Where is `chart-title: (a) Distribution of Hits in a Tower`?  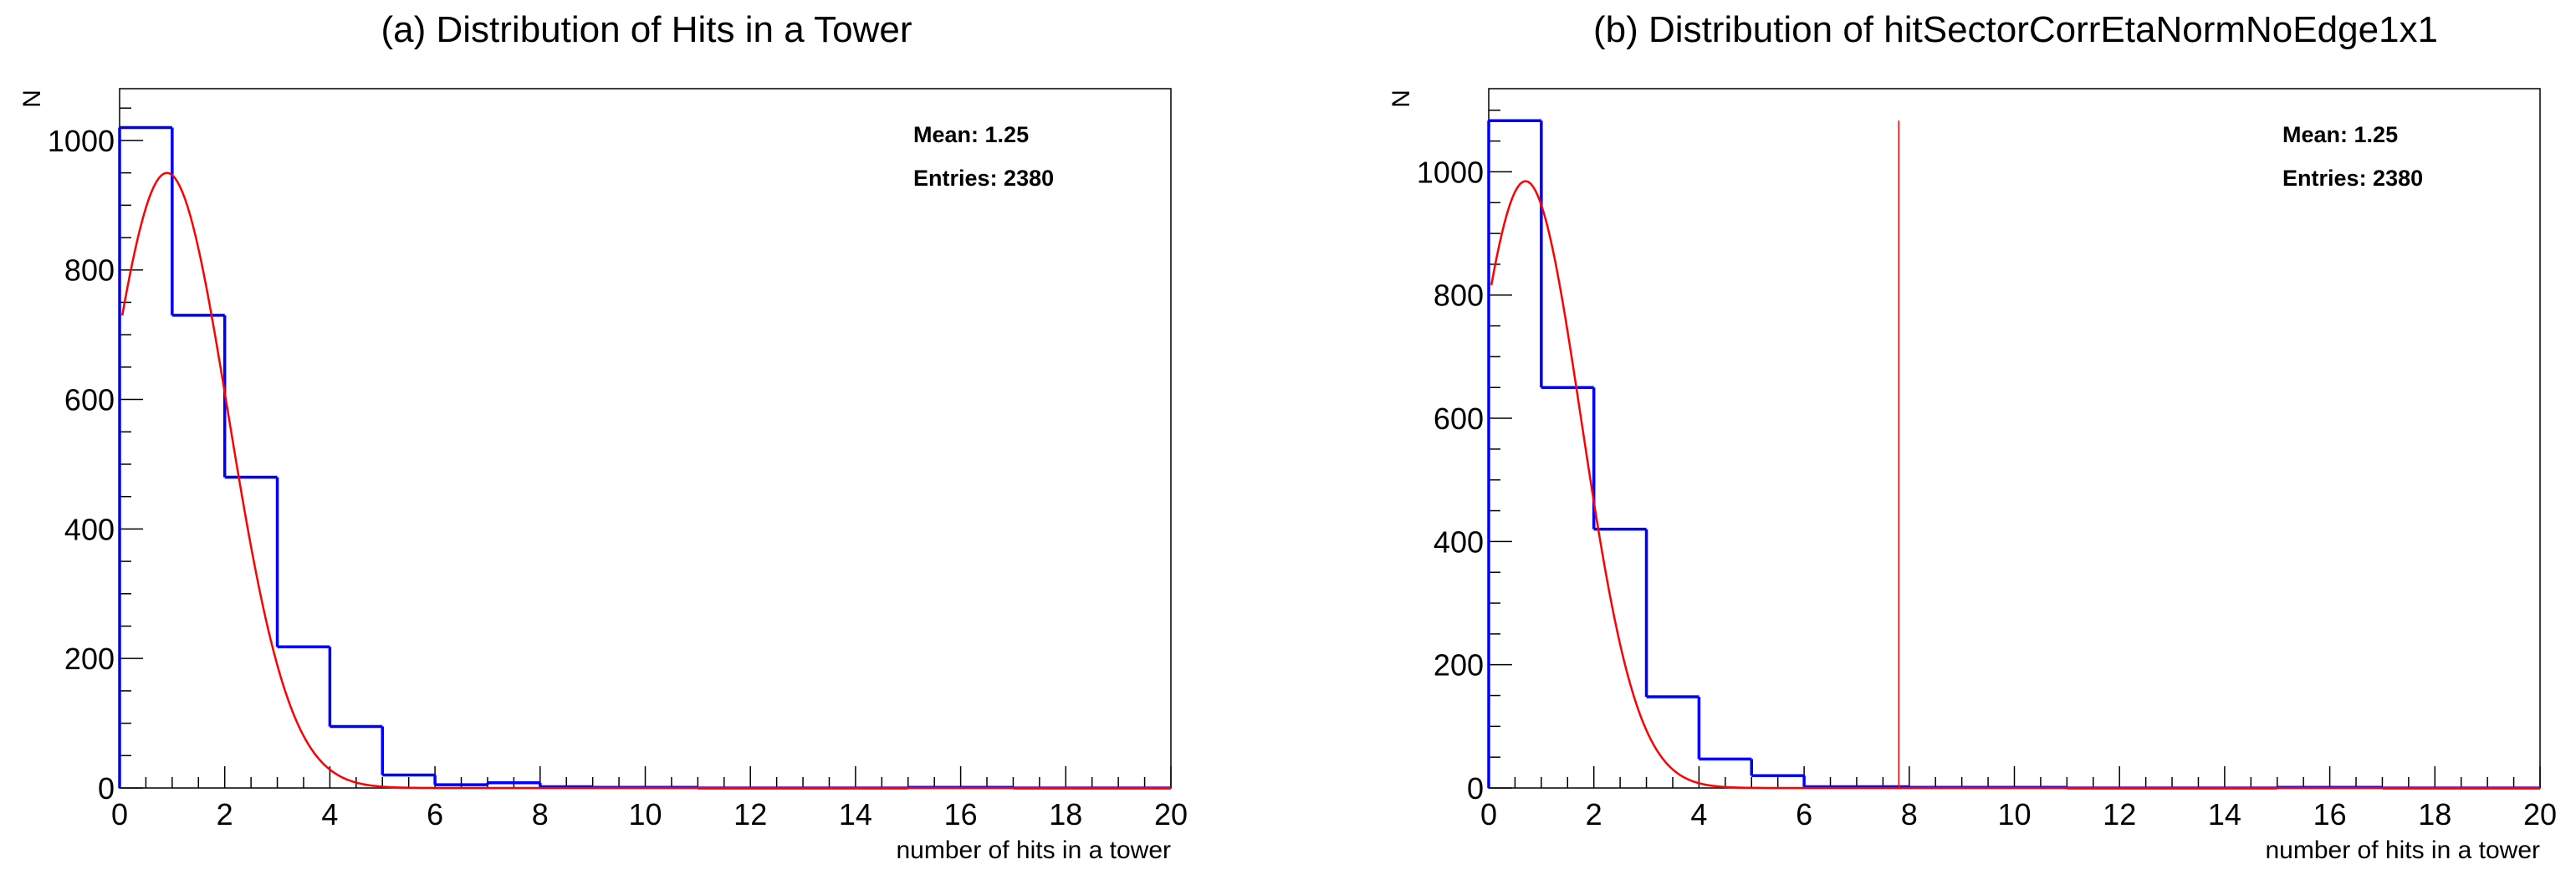
chart-title: (a) Distribution of Hits in a Tower is located at coordinates (646, 29).